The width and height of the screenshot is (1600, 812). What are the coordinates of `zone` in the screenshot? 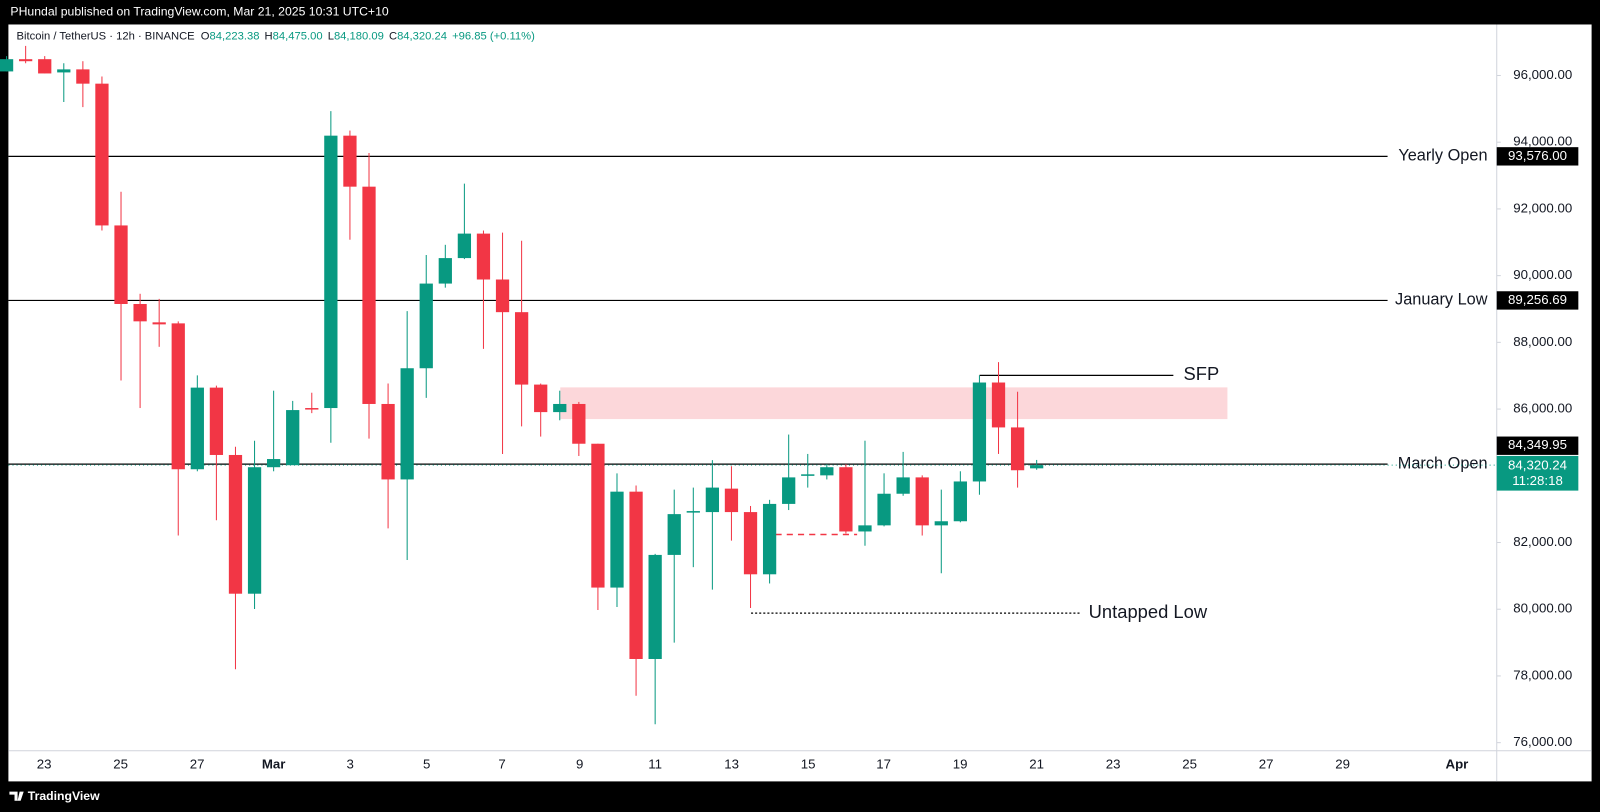 It's located at (894, 403).